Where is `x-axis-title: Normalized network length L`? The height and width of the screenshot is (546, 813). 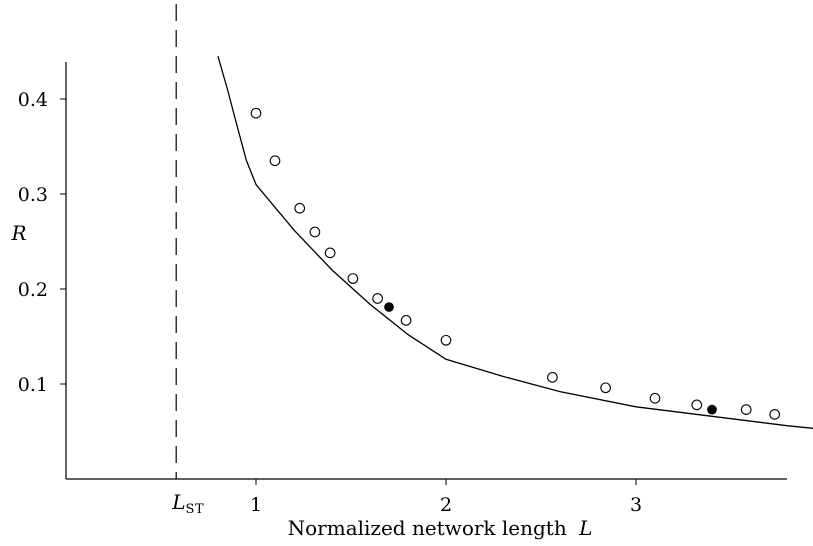
x-axis-title: Normalized network length L is located at coordinates (440, 528).